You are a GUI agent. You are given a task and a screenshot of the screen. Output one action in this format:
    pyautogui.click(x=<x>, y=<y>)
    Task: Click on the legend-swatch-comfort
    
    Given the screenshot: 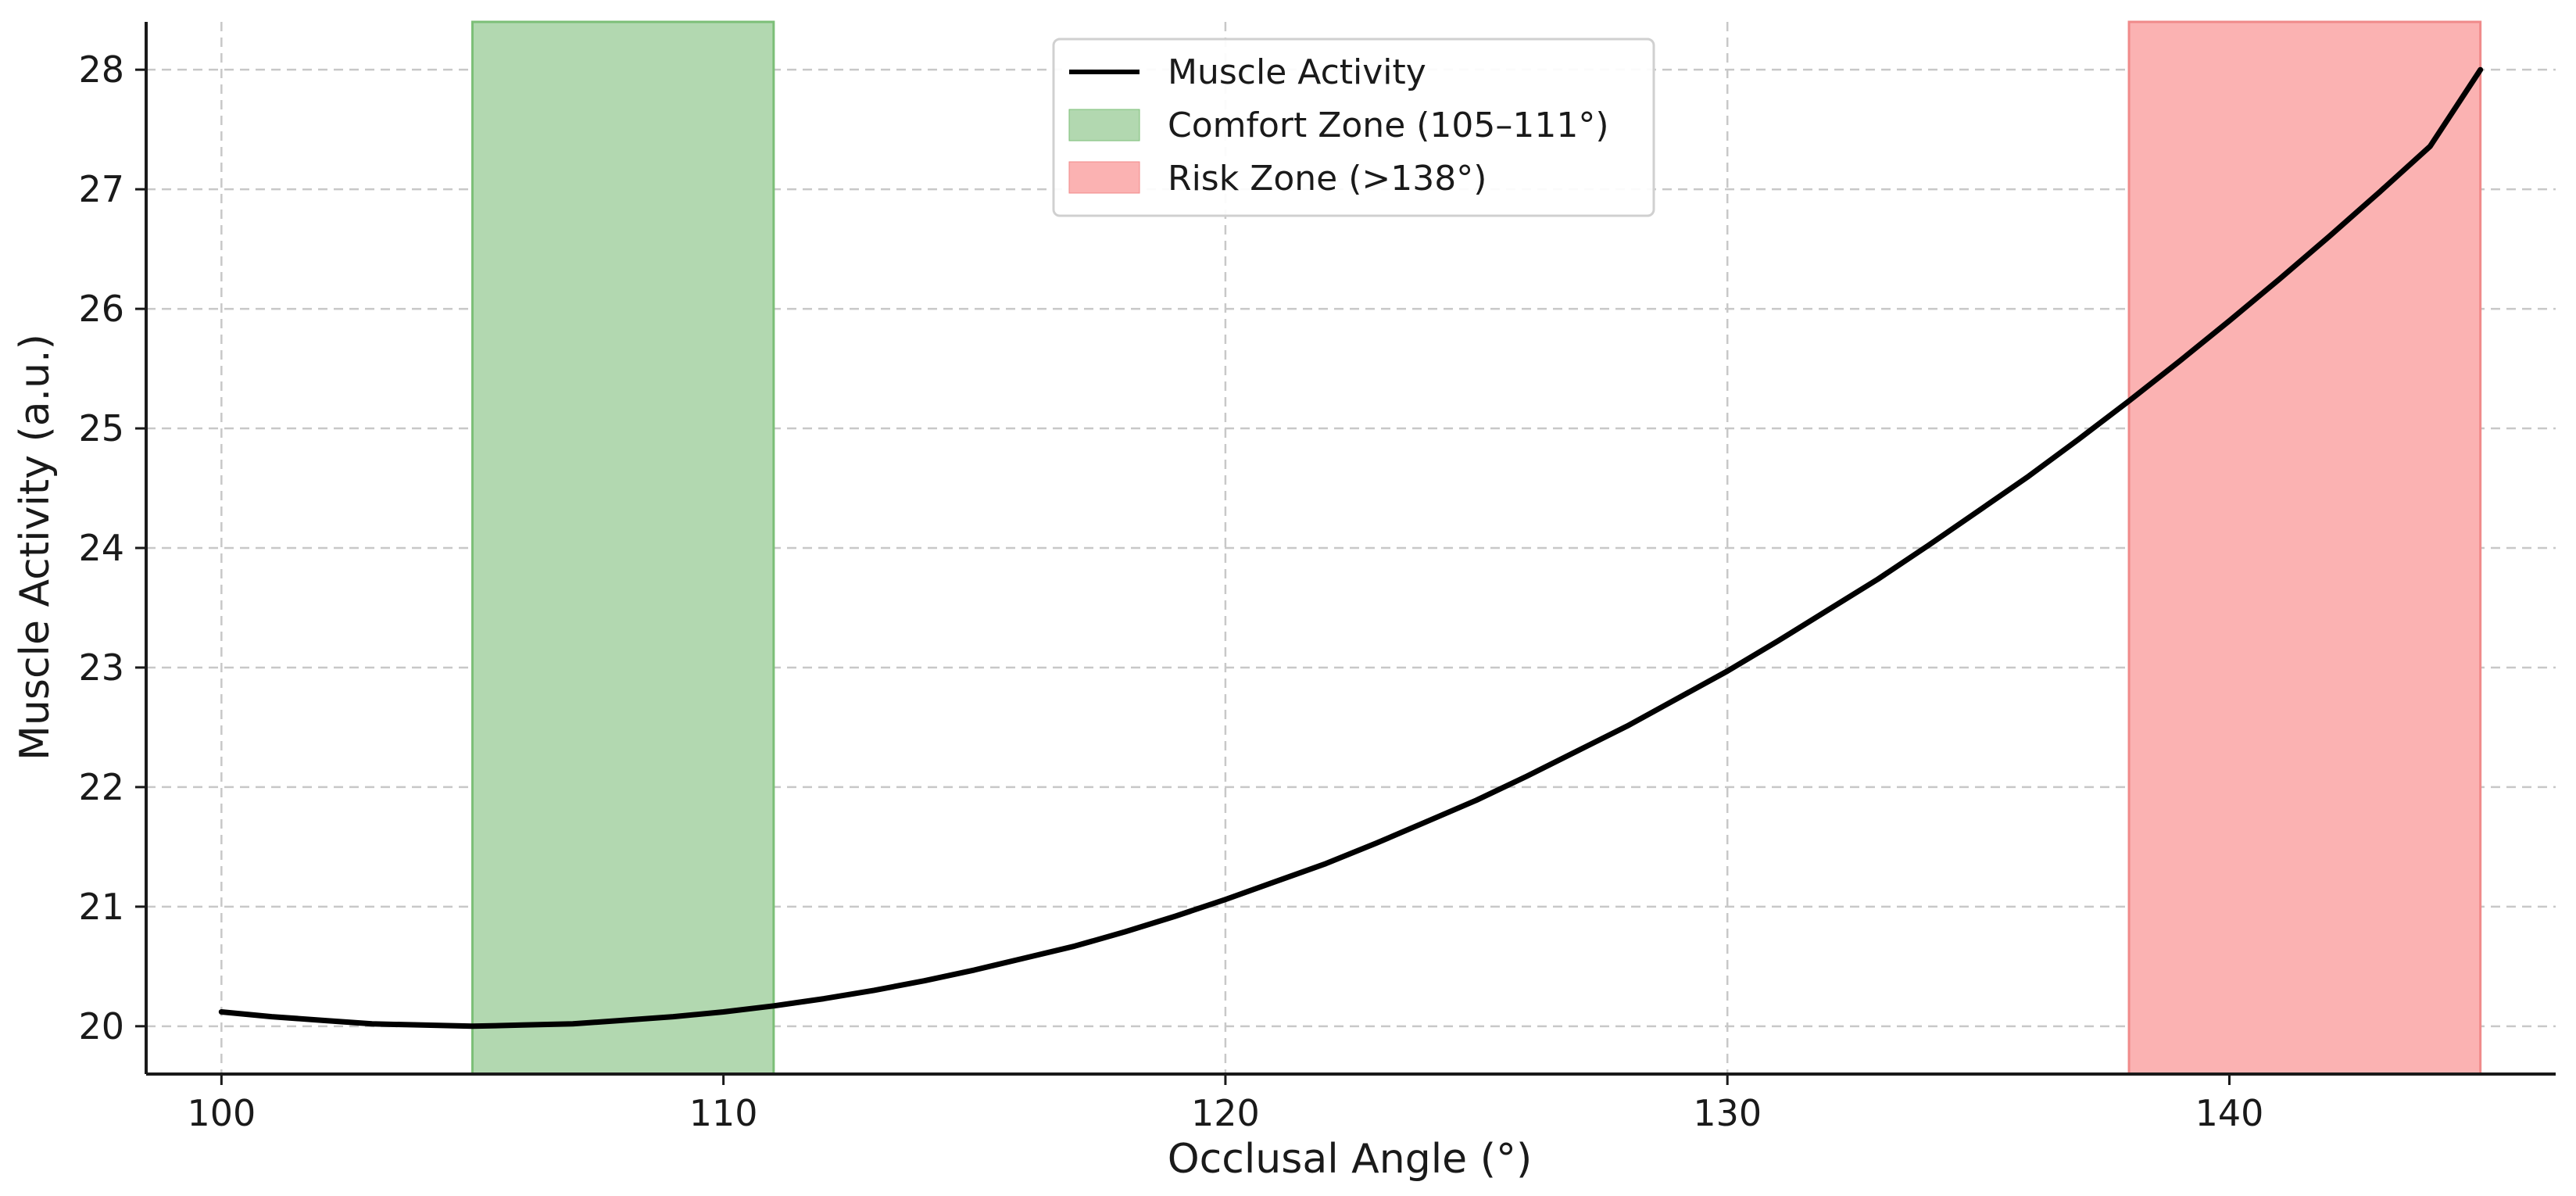 What is the action you would take?
    pyautogui.click(x=1104, y=125)
    